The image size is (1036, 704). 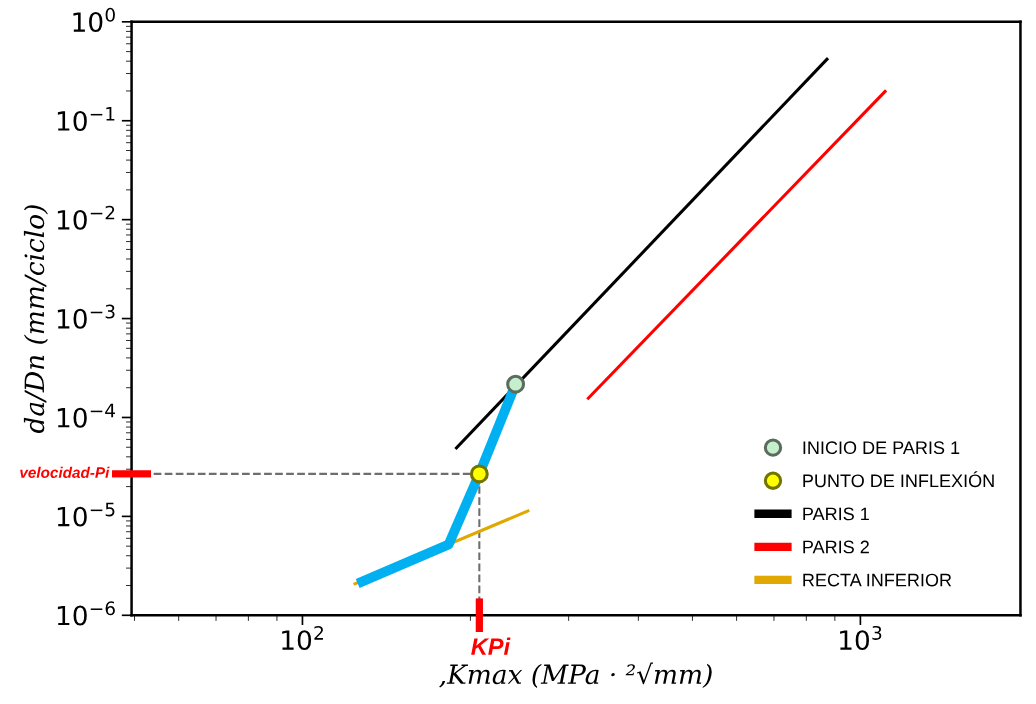 What do you see at coordinates (491, 646) in the screenshot?
I see `ref-line-label: KPi` at bounding box center [491, 646].